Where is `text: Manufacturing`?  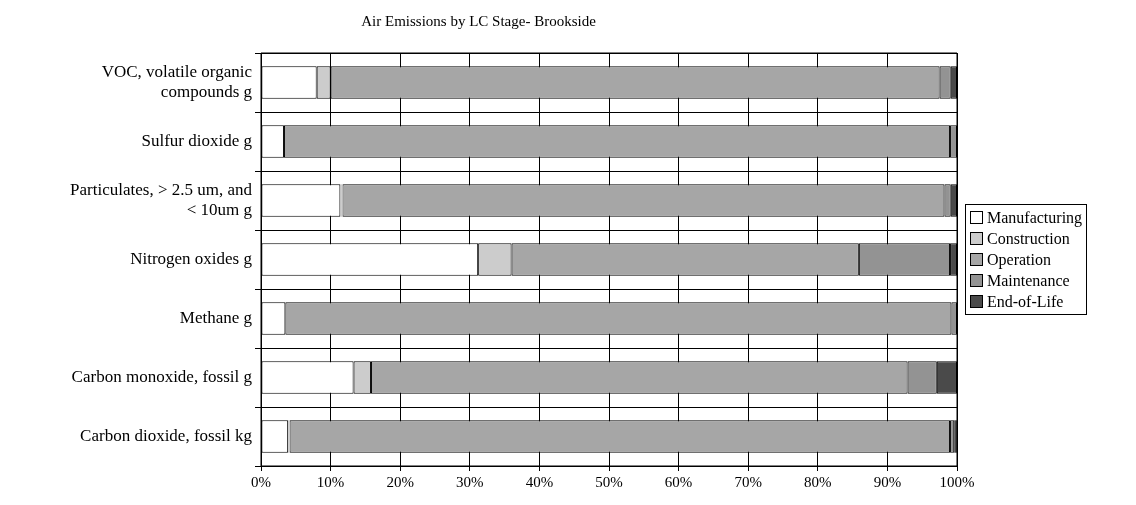
text: Manufacturing is located at coordinates (1035, 217).